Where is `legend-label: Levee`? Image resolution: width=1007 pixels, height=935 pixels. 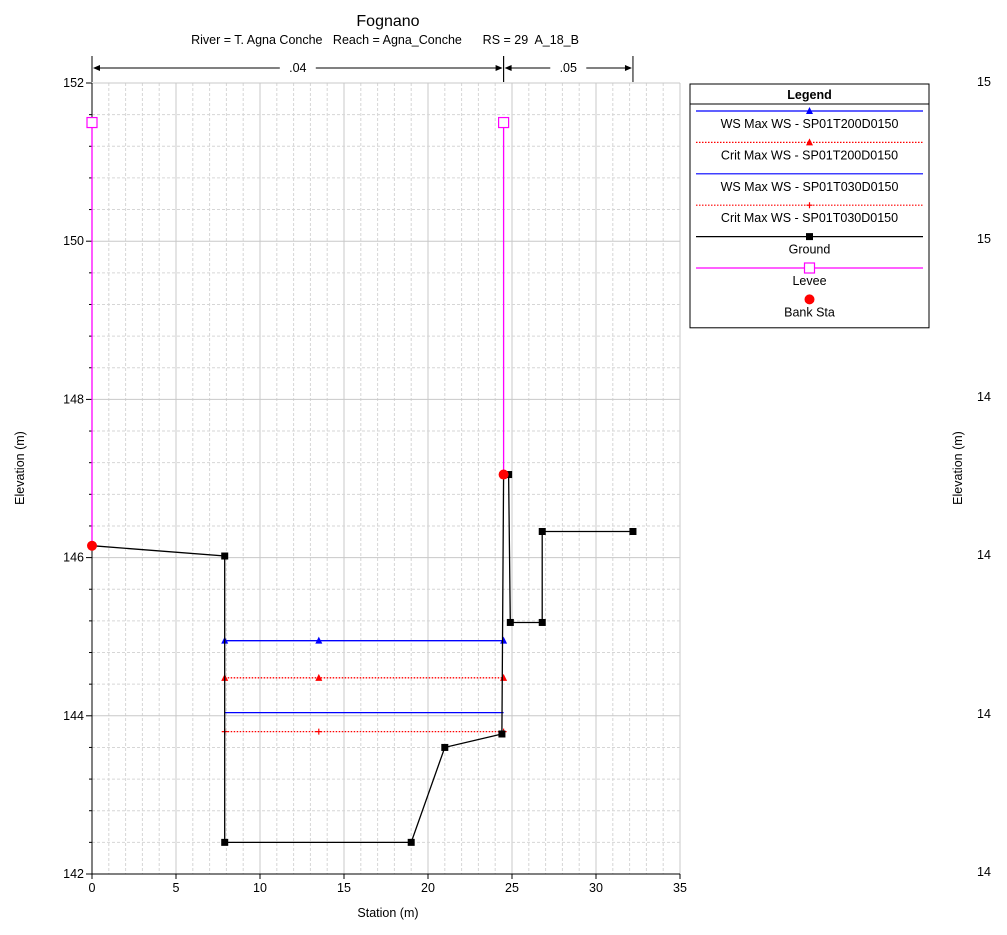
legend-label: Levee is located at coordinates (809, 281).